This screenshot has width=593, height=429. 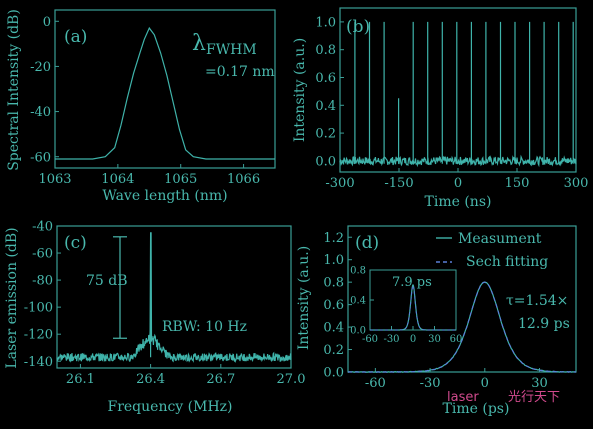 I want to click on panel-d-ytick-label: 0.6, so click(x=333, y=305).